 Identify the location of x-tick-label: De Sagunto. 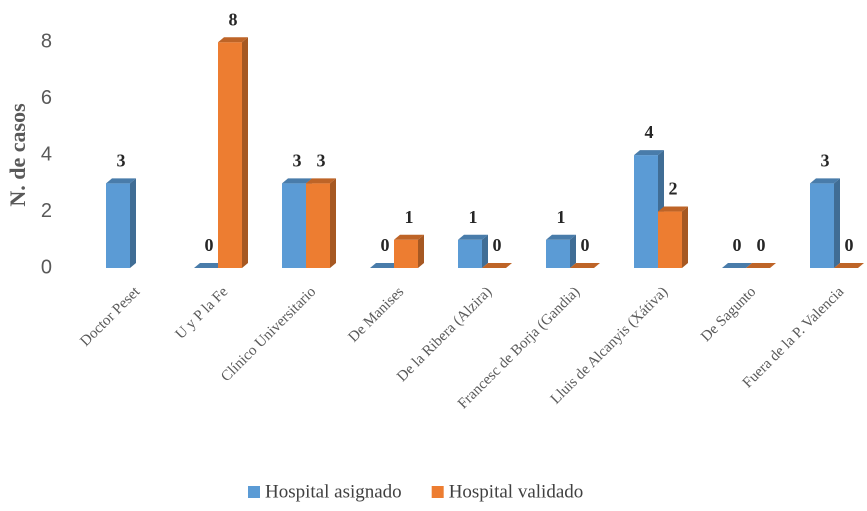
(728, 314).